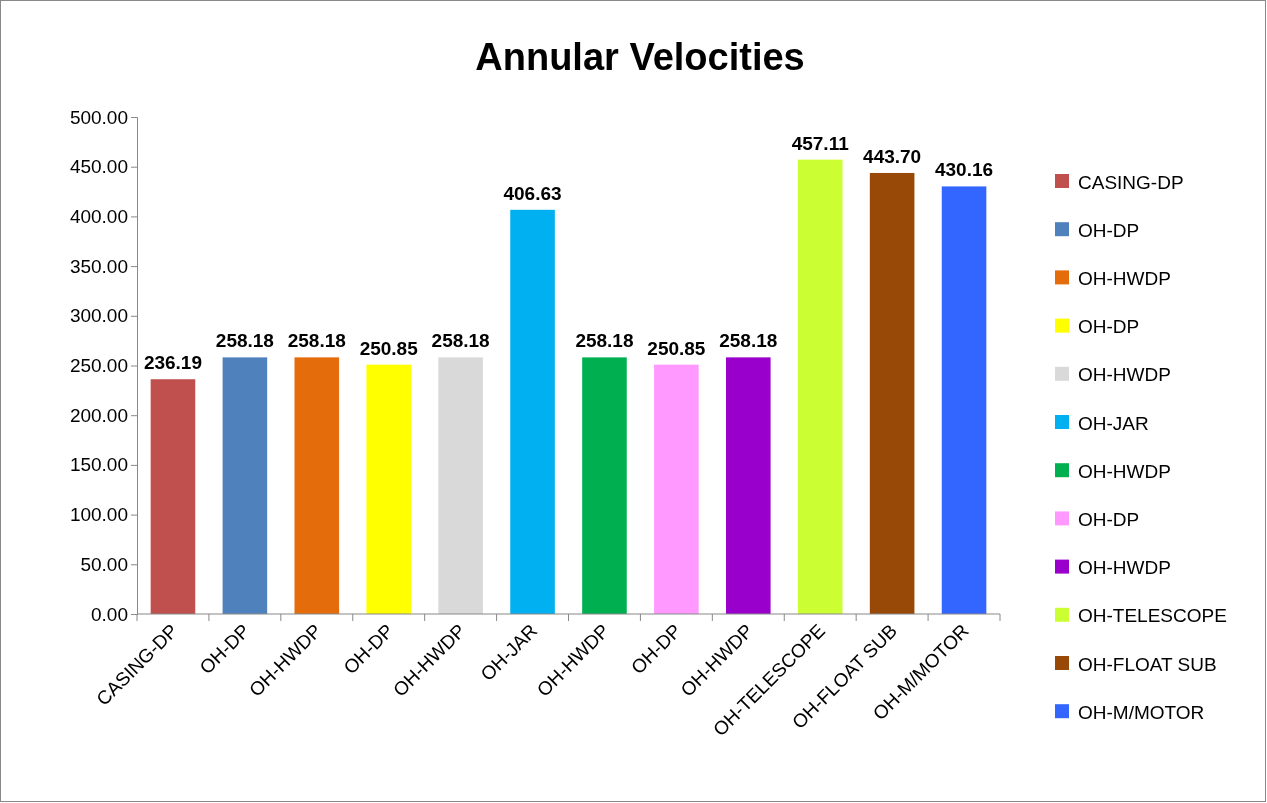  I want to click on y-tick-label: 450.00, so click(98, 167).